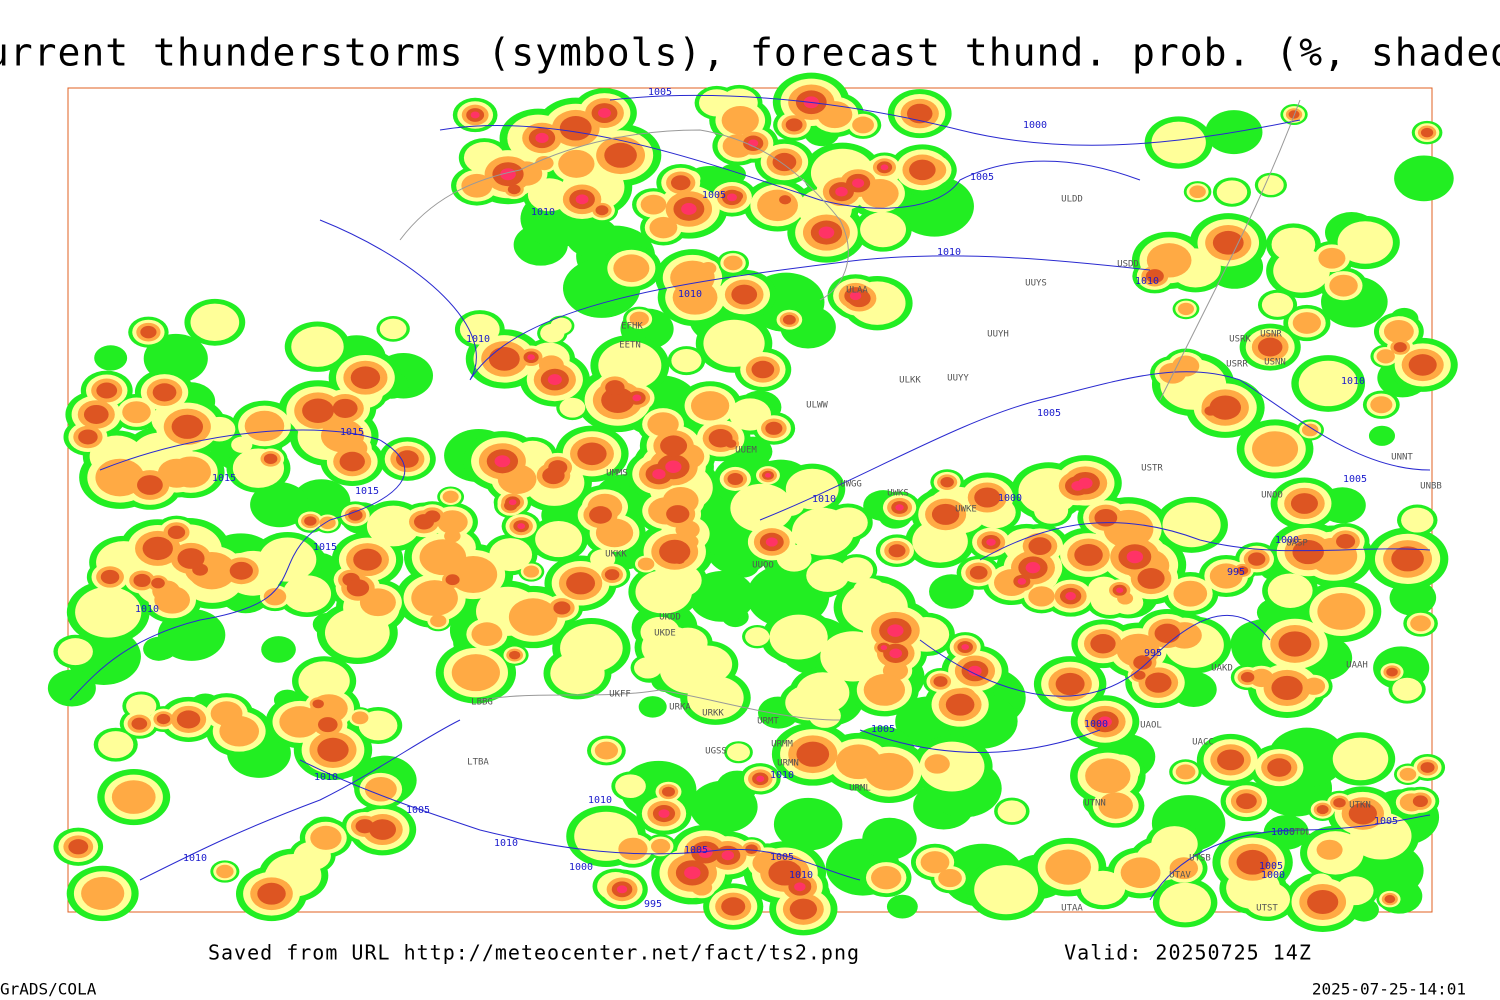  Describe the element at coordinates (1360, 806) in the screenshot. I see `station-label: UTKN` at that location.